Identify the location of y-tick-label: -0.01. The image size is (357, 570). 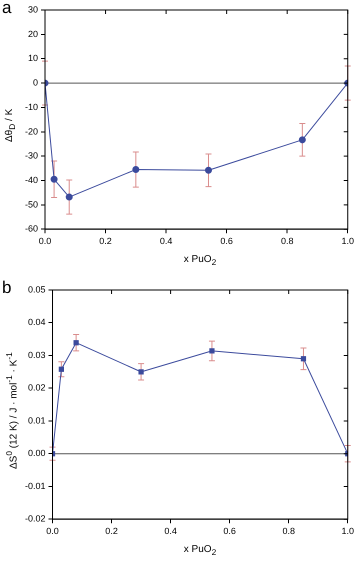
(35, 485).